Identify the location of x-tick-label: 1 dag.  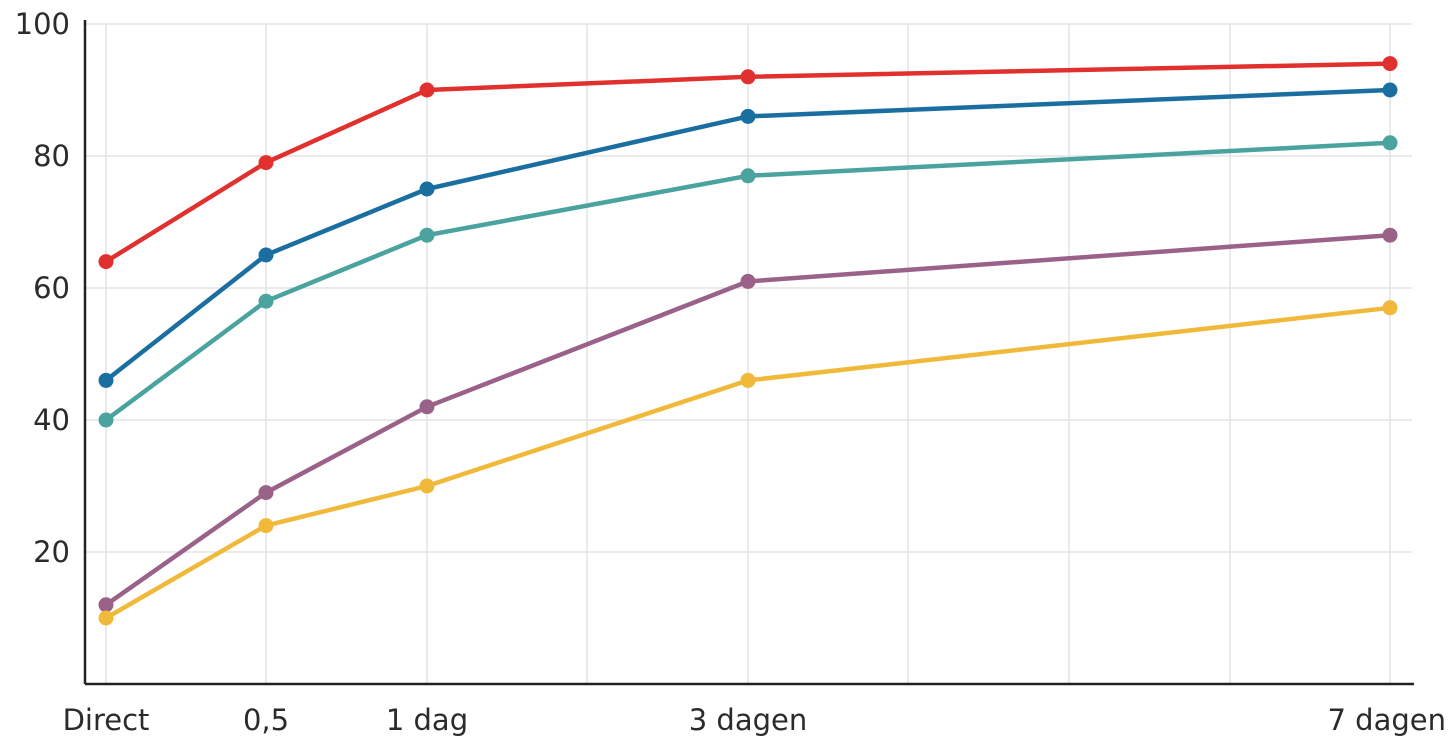
(427, 720).